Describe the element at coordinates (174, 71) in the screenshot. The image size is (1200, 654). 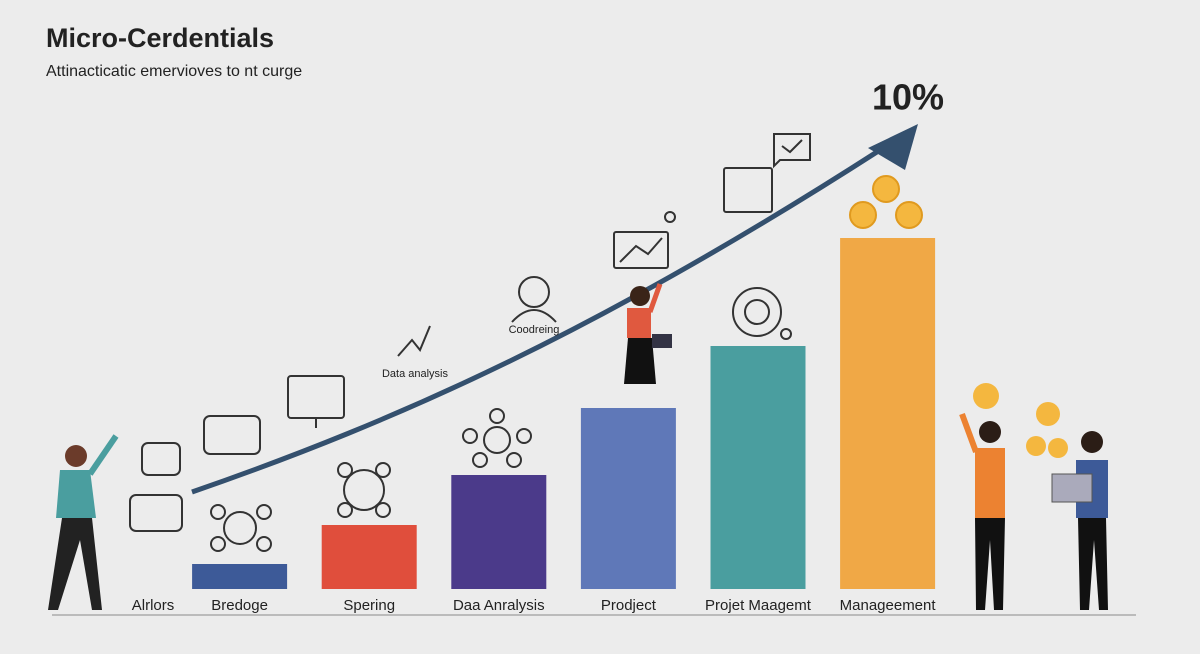
I see `chart-subtitle: Attinacticatic emervioves to nt curge` at that location.